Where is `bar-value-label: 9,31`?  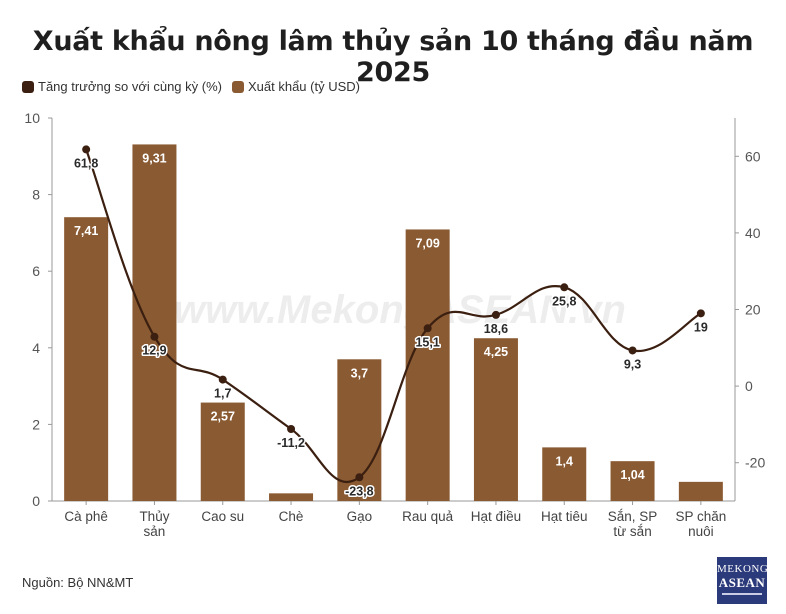
bar-value-label: 9,31 is located at coordinates (154, 158).